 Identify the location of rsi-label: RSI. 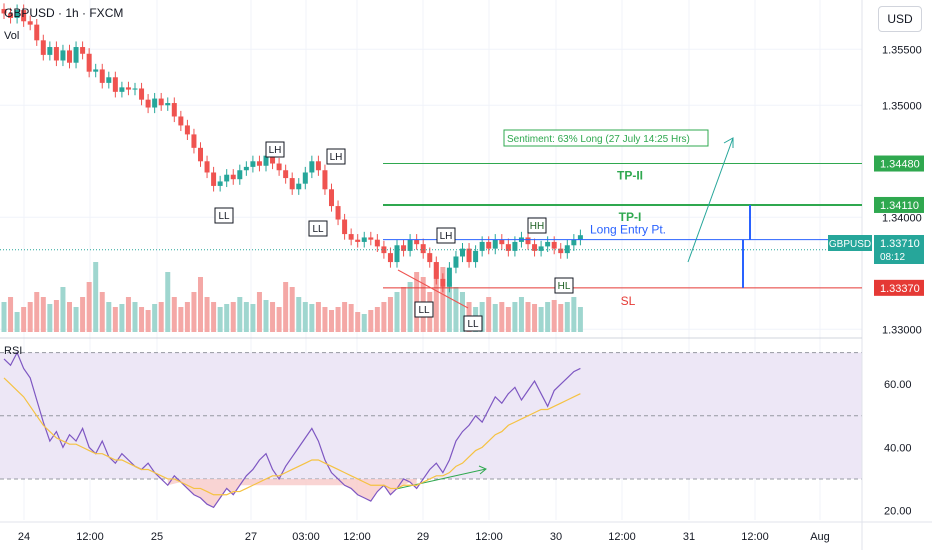
(13, 351).